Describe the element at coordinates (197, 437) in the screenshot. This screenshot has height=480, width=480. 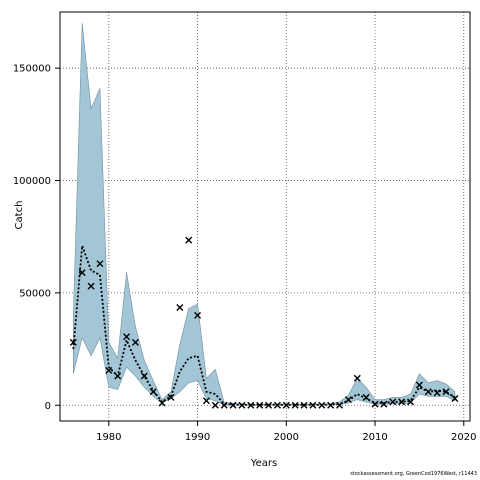
I see `x-tick-label: 1990` at that location.